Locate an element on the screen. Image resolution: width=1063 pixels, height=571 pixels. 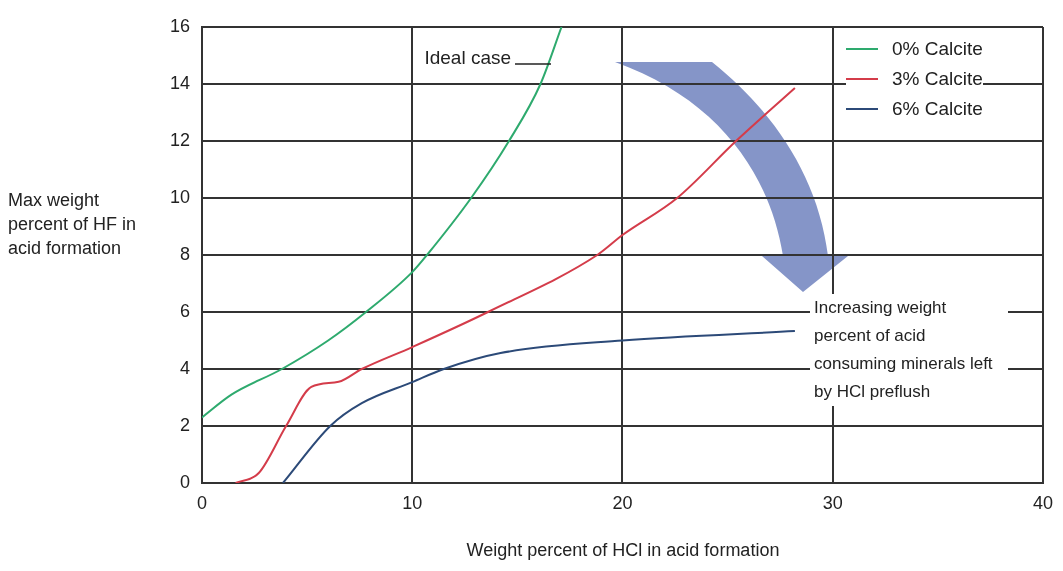
y-tick-label: 4 is located at coordinates (184, 367).